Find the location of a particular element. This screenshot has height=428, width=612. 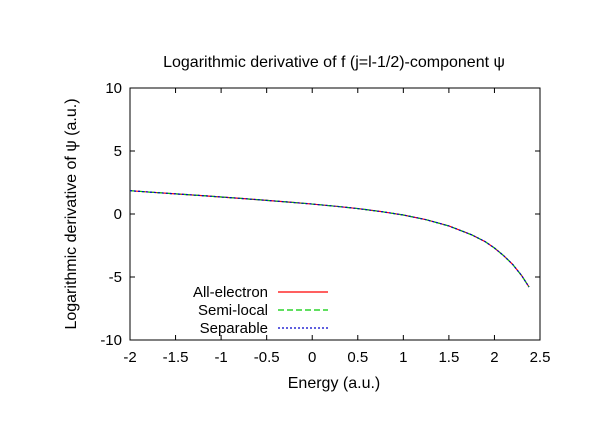

legend-label: Separable is located at coordinates (234, 328).